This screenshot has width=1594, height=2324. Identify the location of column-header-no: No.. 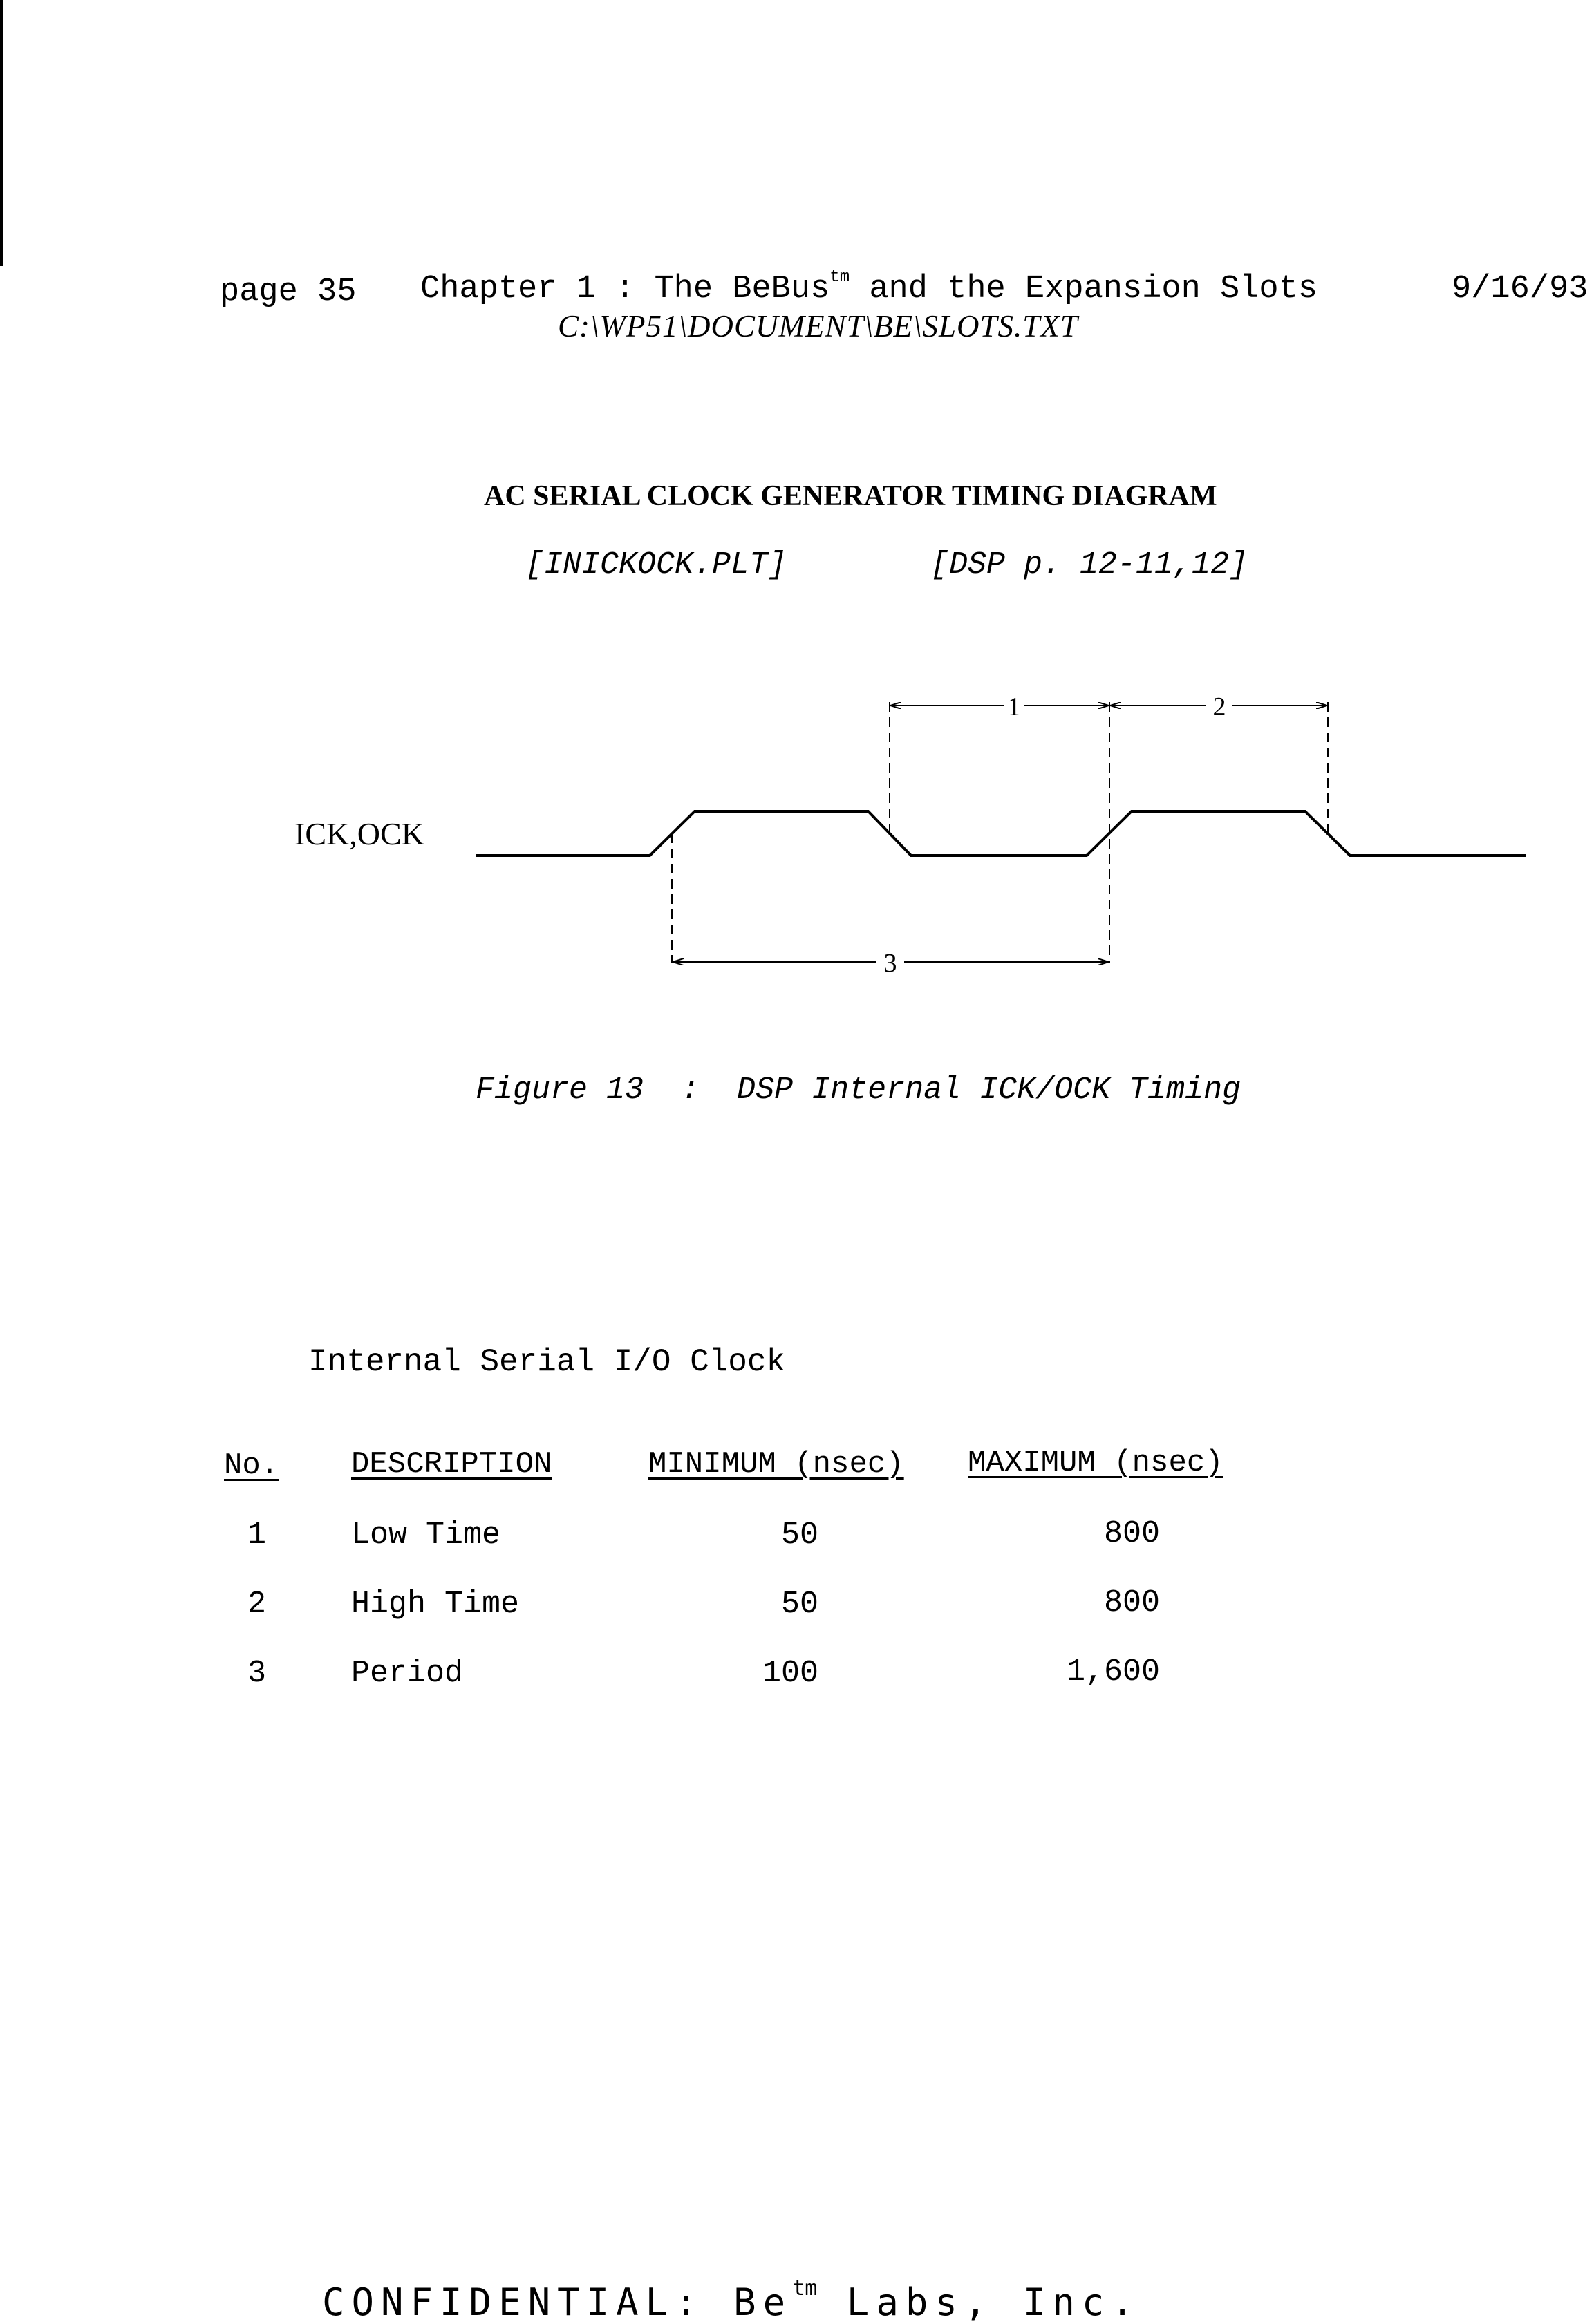
(251, 1465).